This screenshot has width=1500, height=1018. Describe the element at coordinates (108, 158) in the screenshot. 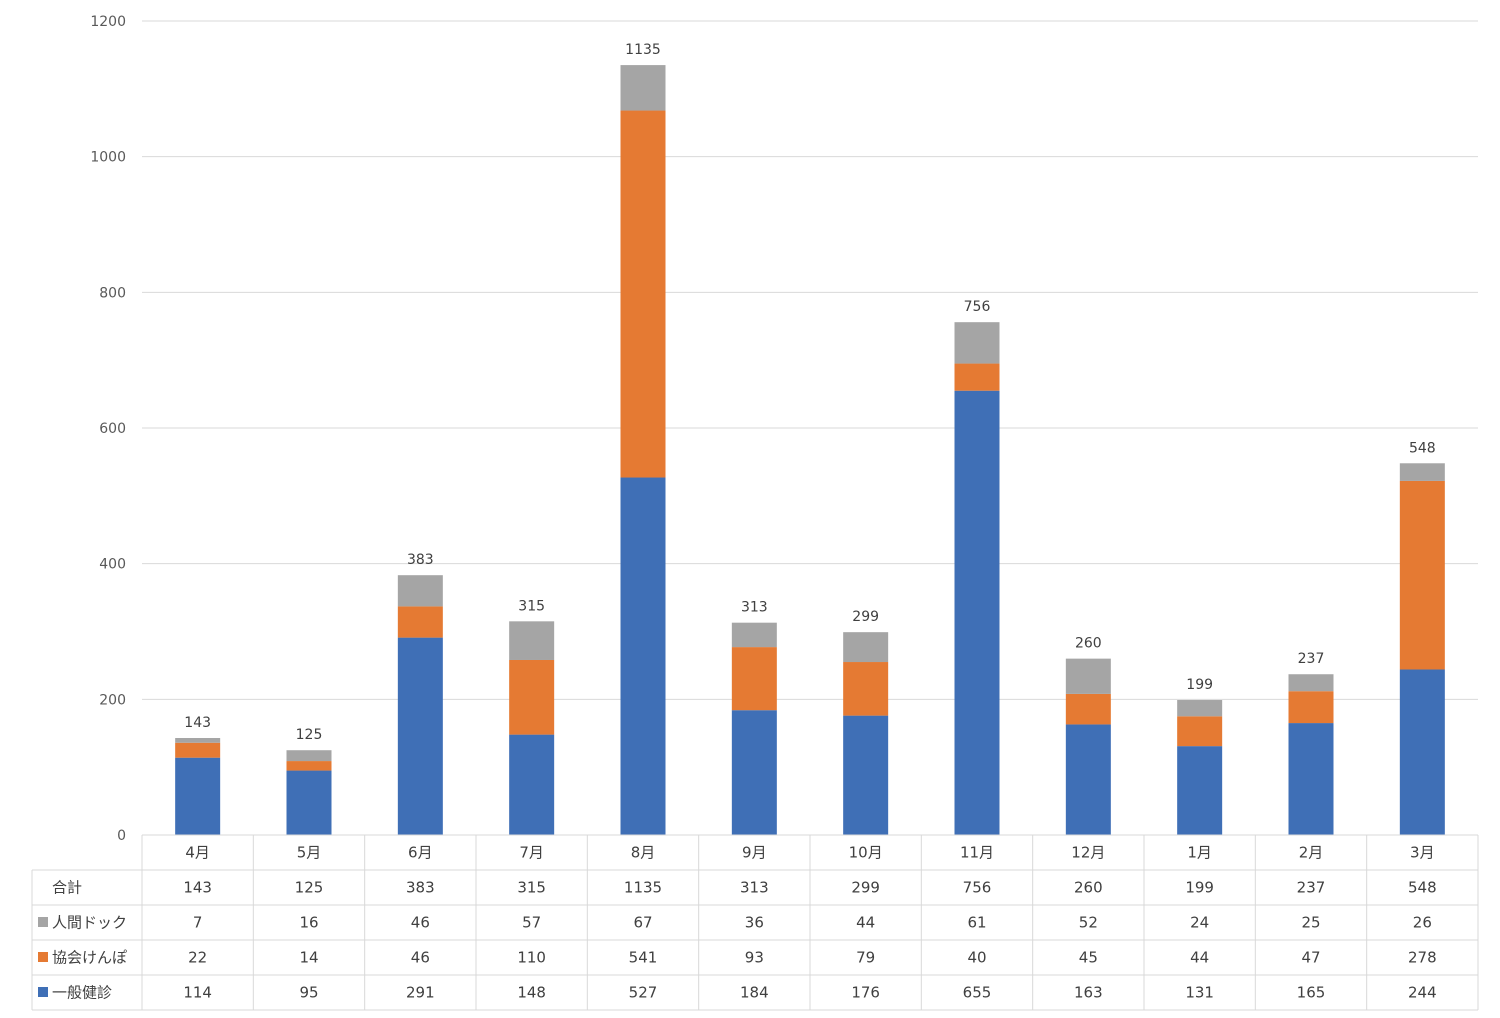

I see `y-tick-label: 1000` at that location.